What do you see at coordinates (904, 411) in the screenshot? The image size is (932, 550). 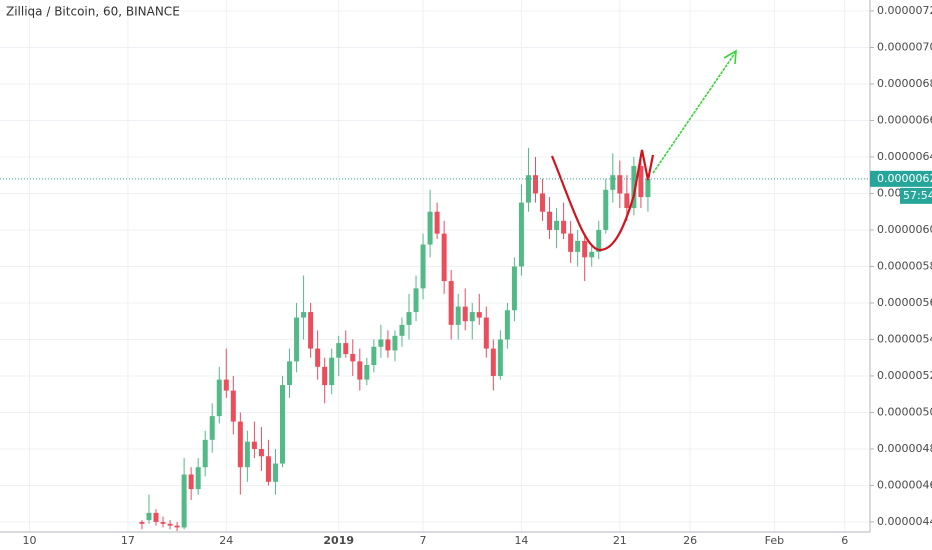 I see `y-tick-label: 0.00000500` at bounding box center [904, 411].